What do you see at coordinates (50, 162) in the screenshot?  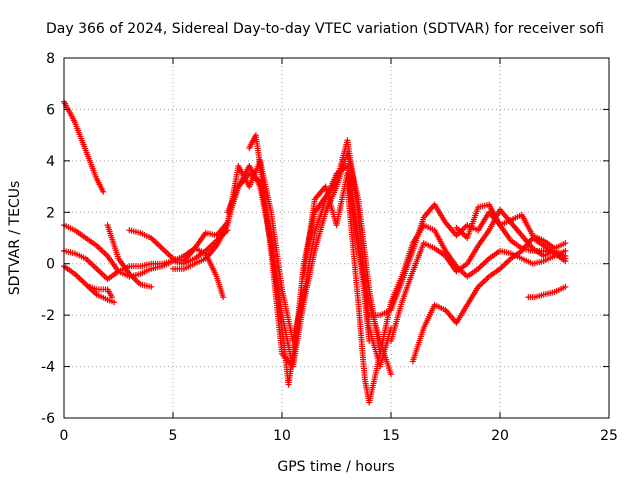 I see `y-tick-label: 4` at bounding box center [50, 162].